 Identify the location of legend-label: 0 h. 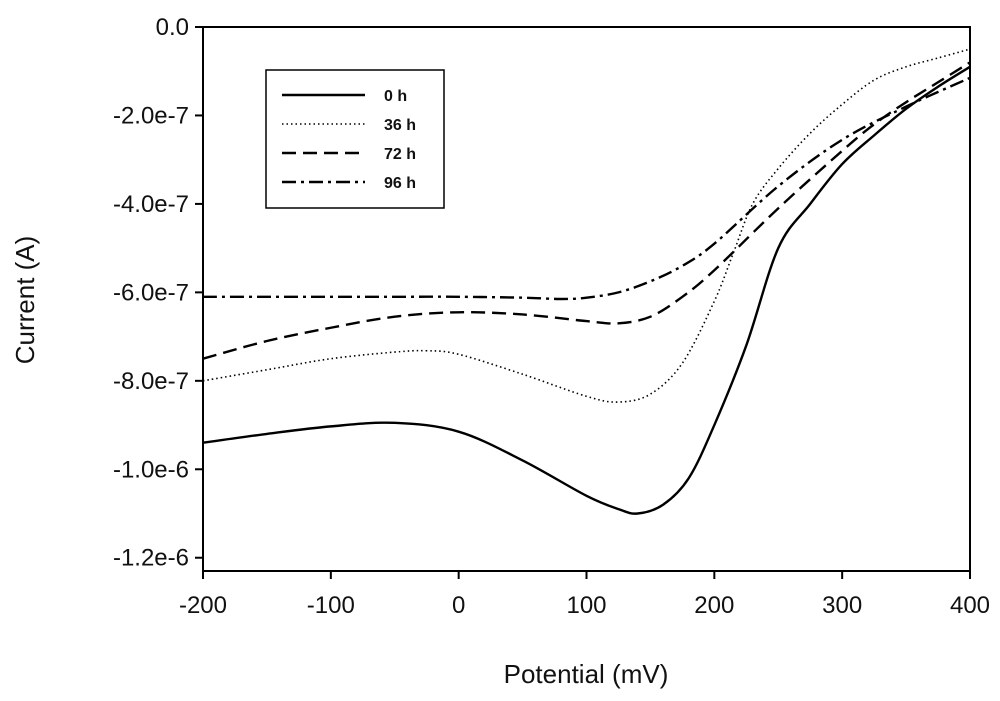
(395, 96).